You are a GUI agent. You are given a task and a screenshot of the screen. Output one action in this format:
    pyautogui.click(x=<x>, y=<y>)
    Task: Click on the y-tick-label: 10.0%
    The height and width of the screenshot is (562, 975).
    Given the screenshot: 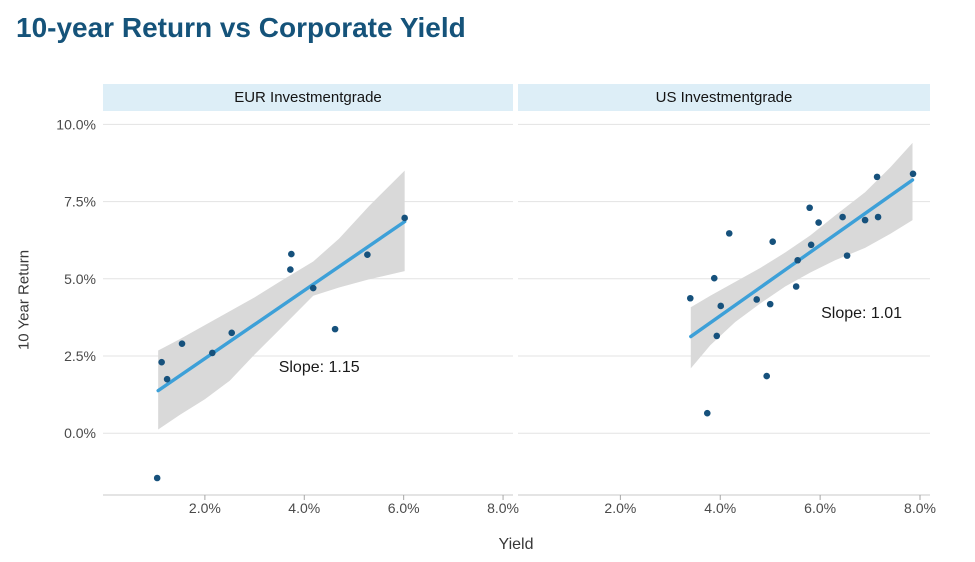 What is the action you would take?
    pyautogui.click(x=76, y=124)
    